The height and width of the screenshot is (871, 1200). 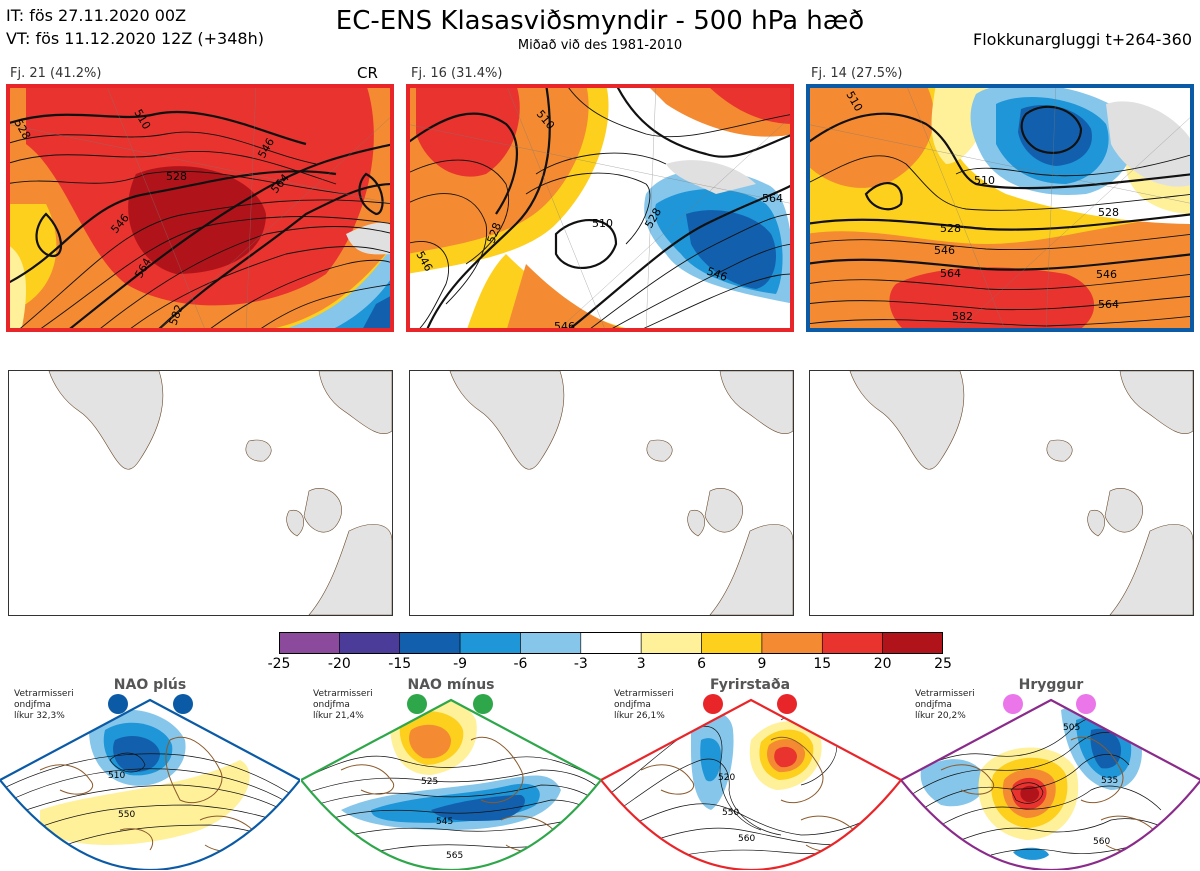 What do you see at coordinates (96, 15) in the screenshot?
I see `initial-time: IT: fös 27.11.2020 00Z` at bounding box center [96, 15].